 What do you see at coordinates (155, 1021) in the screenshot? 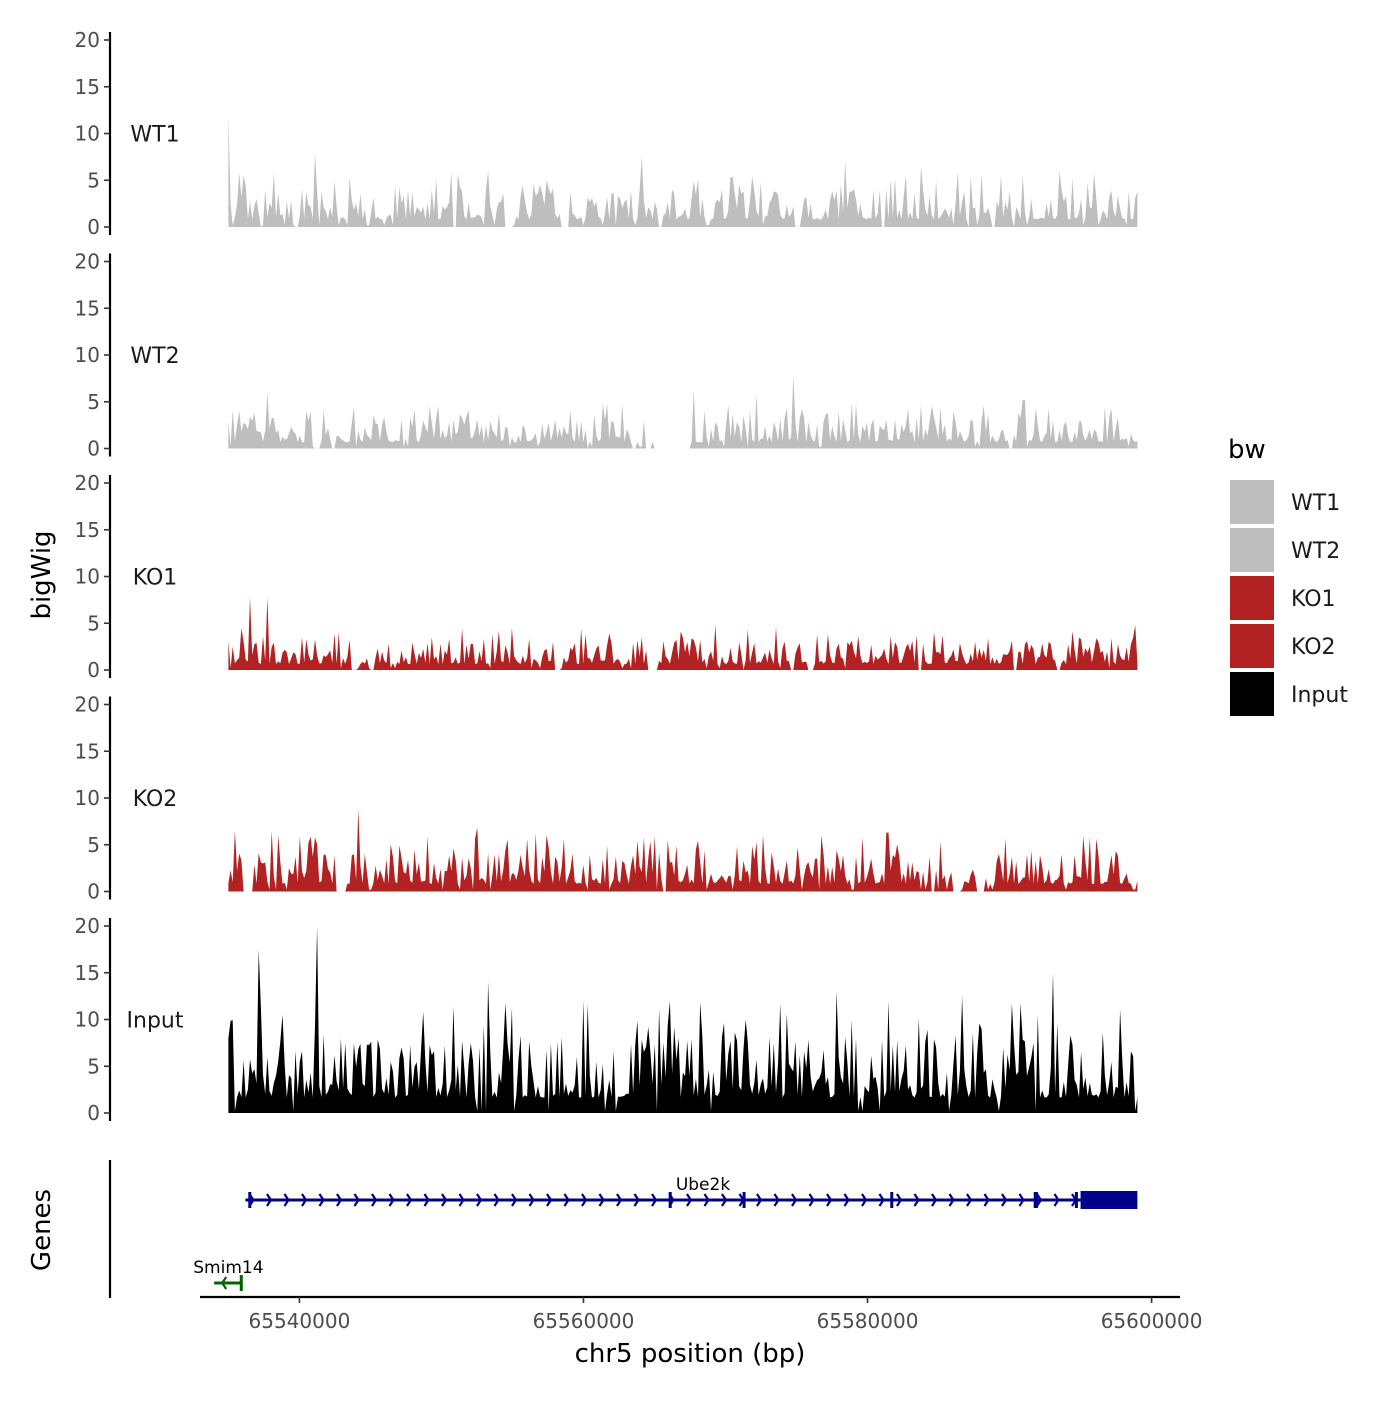
I see `track-label: Input` at bounding box center [155, 1021].